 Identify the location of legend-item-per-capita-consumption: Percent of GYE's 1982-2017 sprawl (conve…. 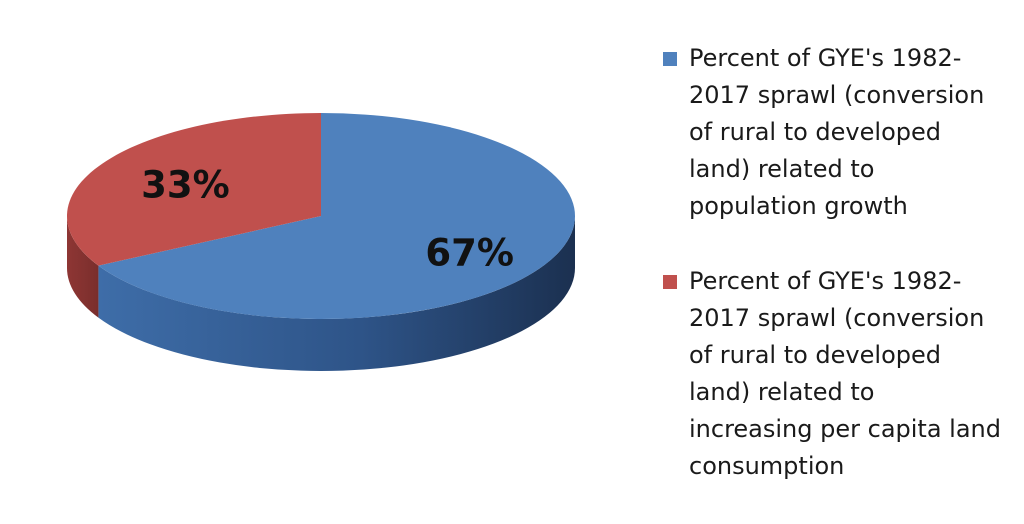
(835, 374).